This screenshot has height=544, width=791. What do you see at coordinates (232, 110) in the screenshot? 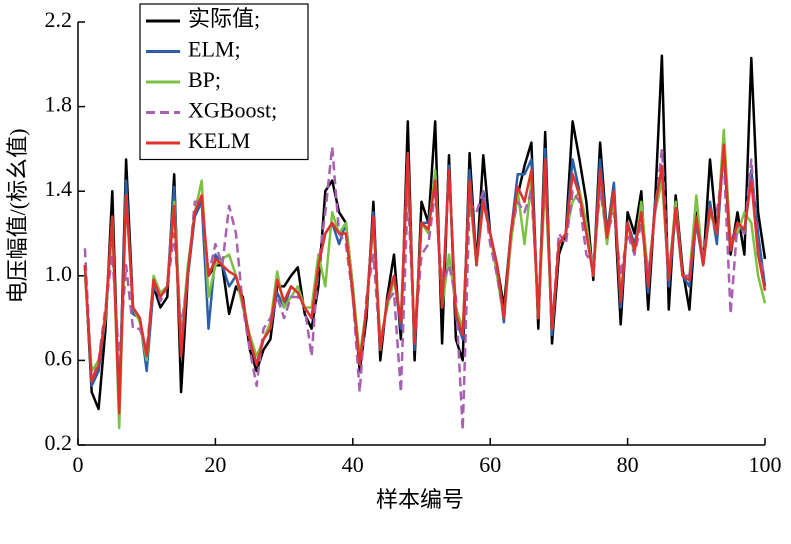
I see `legend-label: XGBoost;` at bounding box center [232, 110].